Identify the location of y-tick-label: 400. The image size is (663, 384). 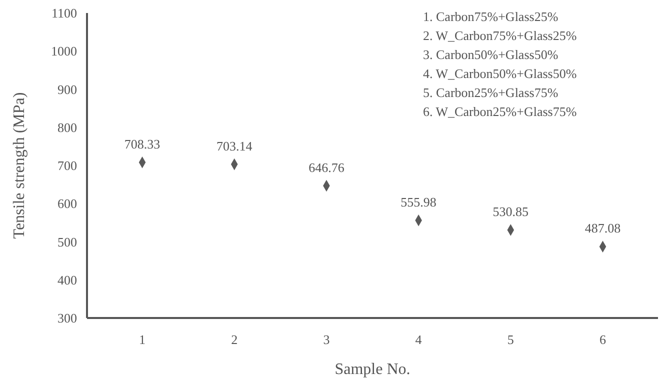
(67, 280).